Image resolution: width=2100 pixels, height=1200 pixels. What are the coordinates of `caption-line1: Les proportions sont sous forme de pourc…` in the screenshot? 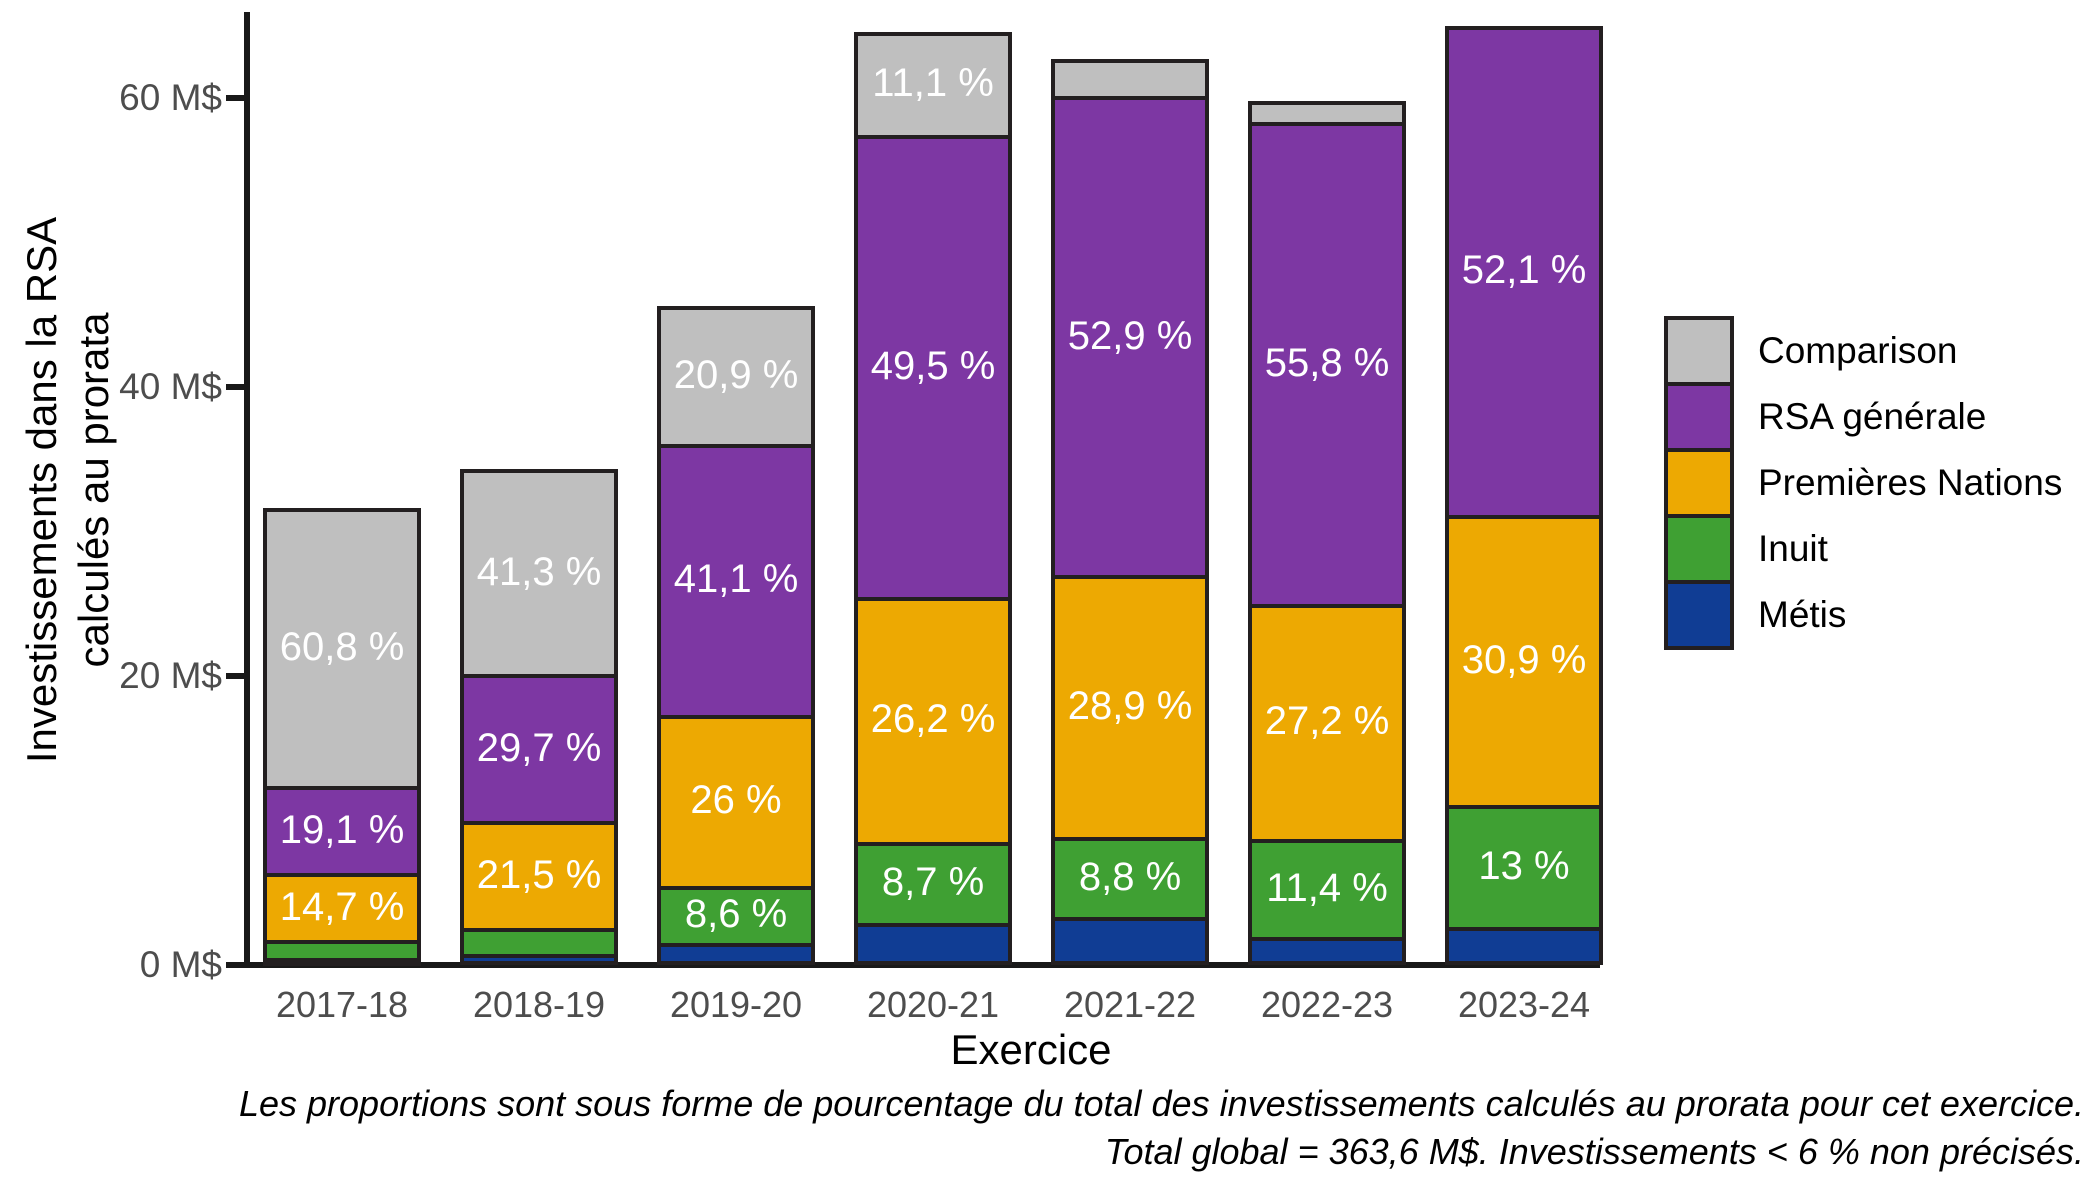 It's located at (1161, 1103).